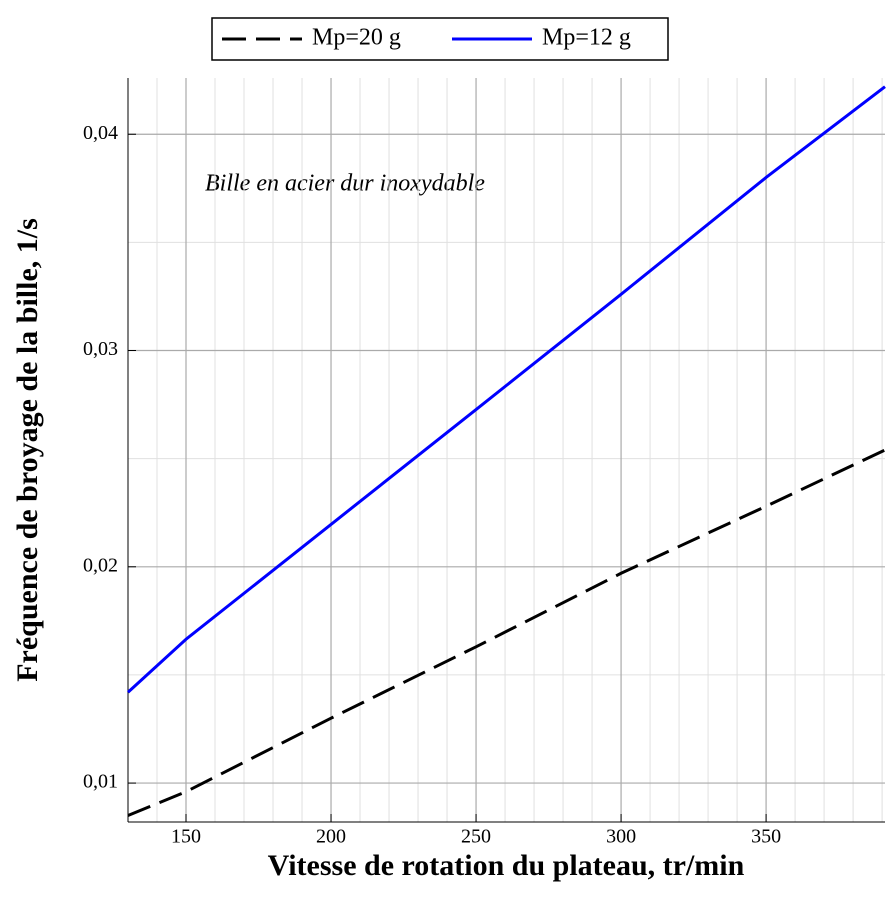 The image size is (887, 906). What do you see at coordinates (345, 184) in the screenshot?
I see `annotation: Bille en acier dur inoxydable` at bounding box center [345, 184].